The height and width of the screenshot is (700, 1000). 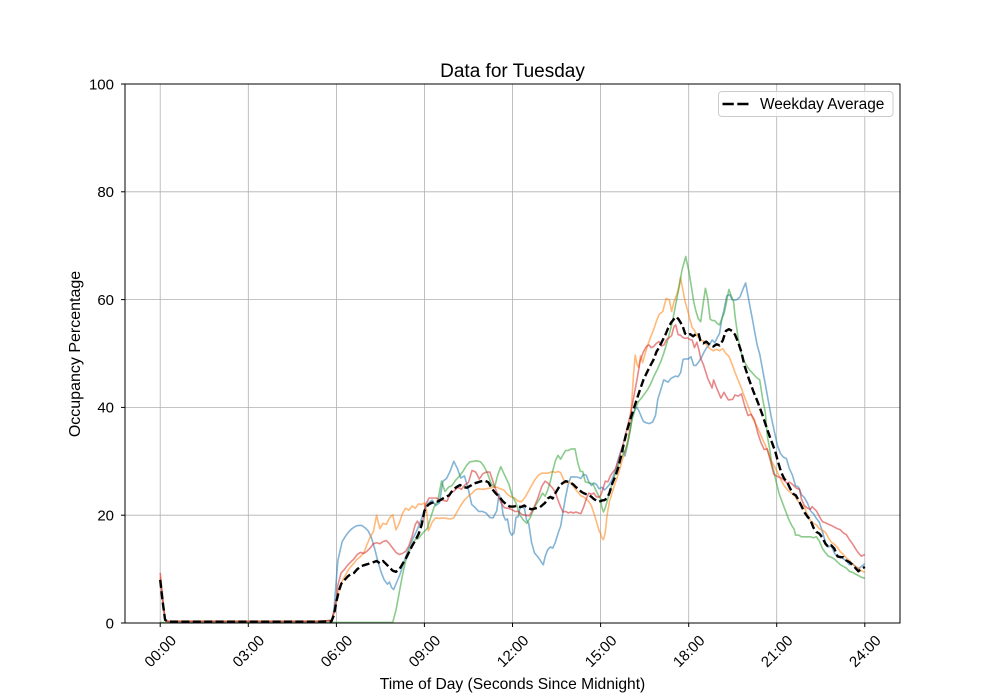 What do you see at coordinates (105, 192) in the screenshot?
I see `svg-text: 80` at bounding box center [105, 192].